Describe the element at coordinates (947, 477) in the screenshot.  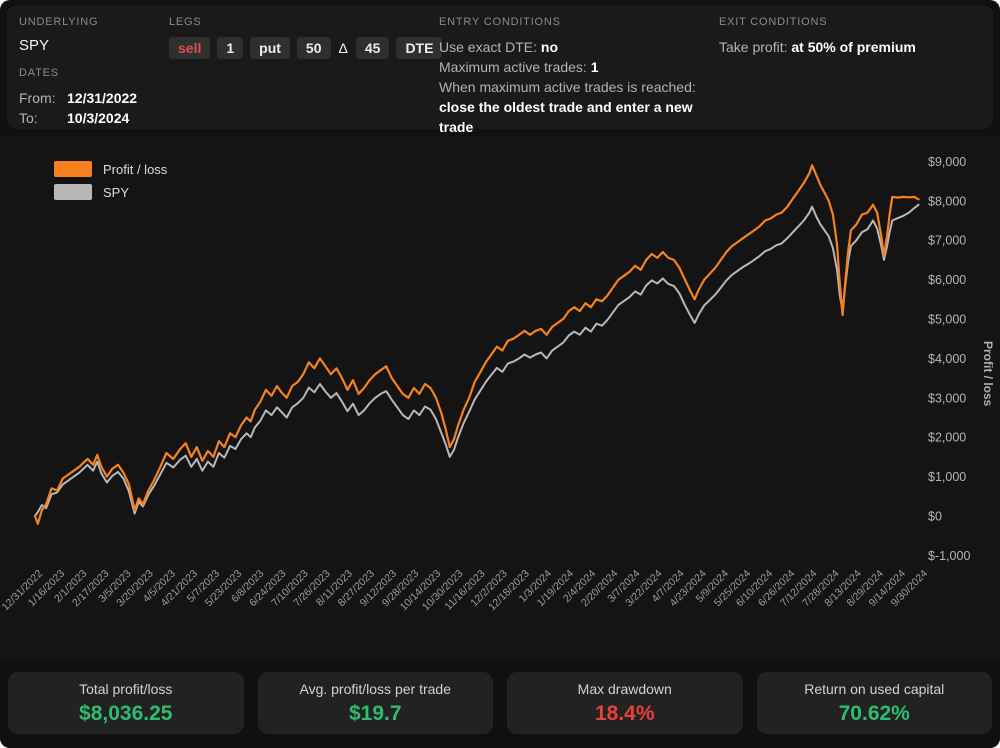
I see `y-axis-tick-label: $1,000` at that location.